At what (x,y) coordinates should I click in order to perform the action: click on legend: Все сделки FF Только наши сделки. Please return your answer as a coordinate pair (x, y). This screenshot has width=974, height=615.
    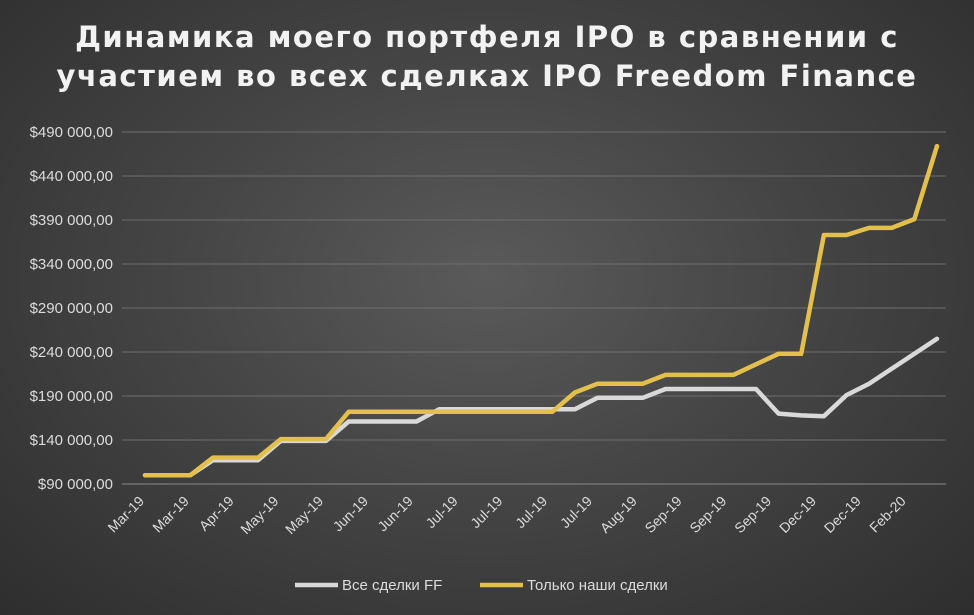
    Looking at the image, I should click on (481, 585).